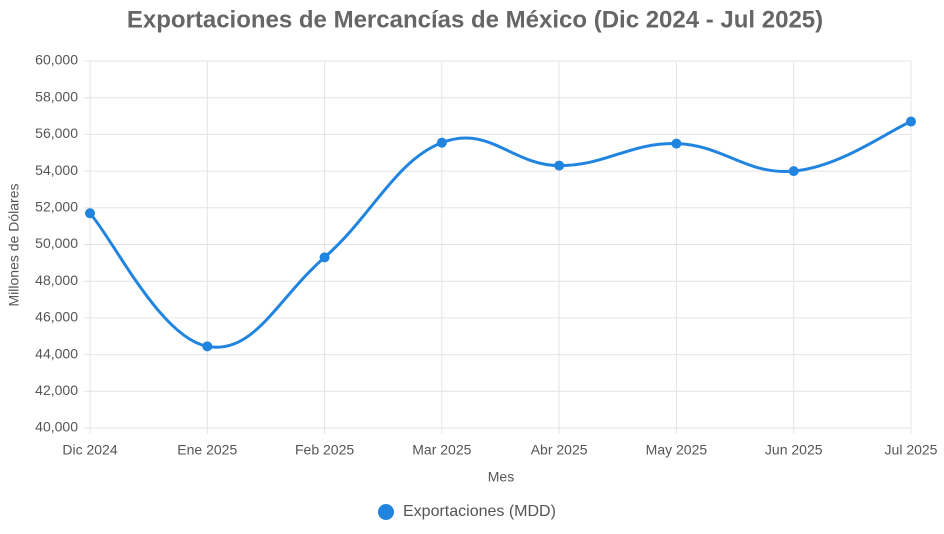  Describe the element at coordinates (56, 317) in the screenshot. I see `y-tick-label: 46,000` at that location.